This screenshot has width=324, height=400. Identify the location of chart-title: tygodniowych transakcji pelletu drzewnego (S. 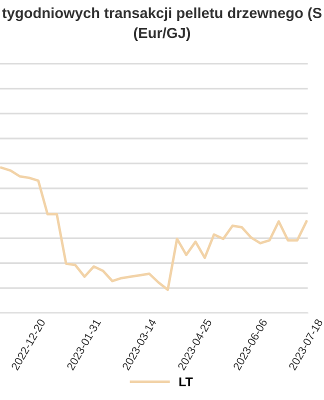
(162, 14).